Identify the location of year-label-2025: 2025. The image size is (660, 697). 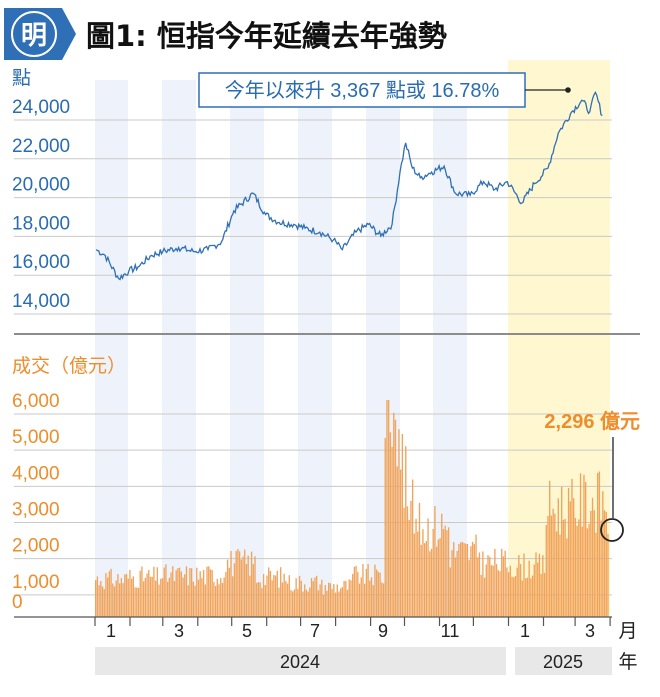
(563, 662).